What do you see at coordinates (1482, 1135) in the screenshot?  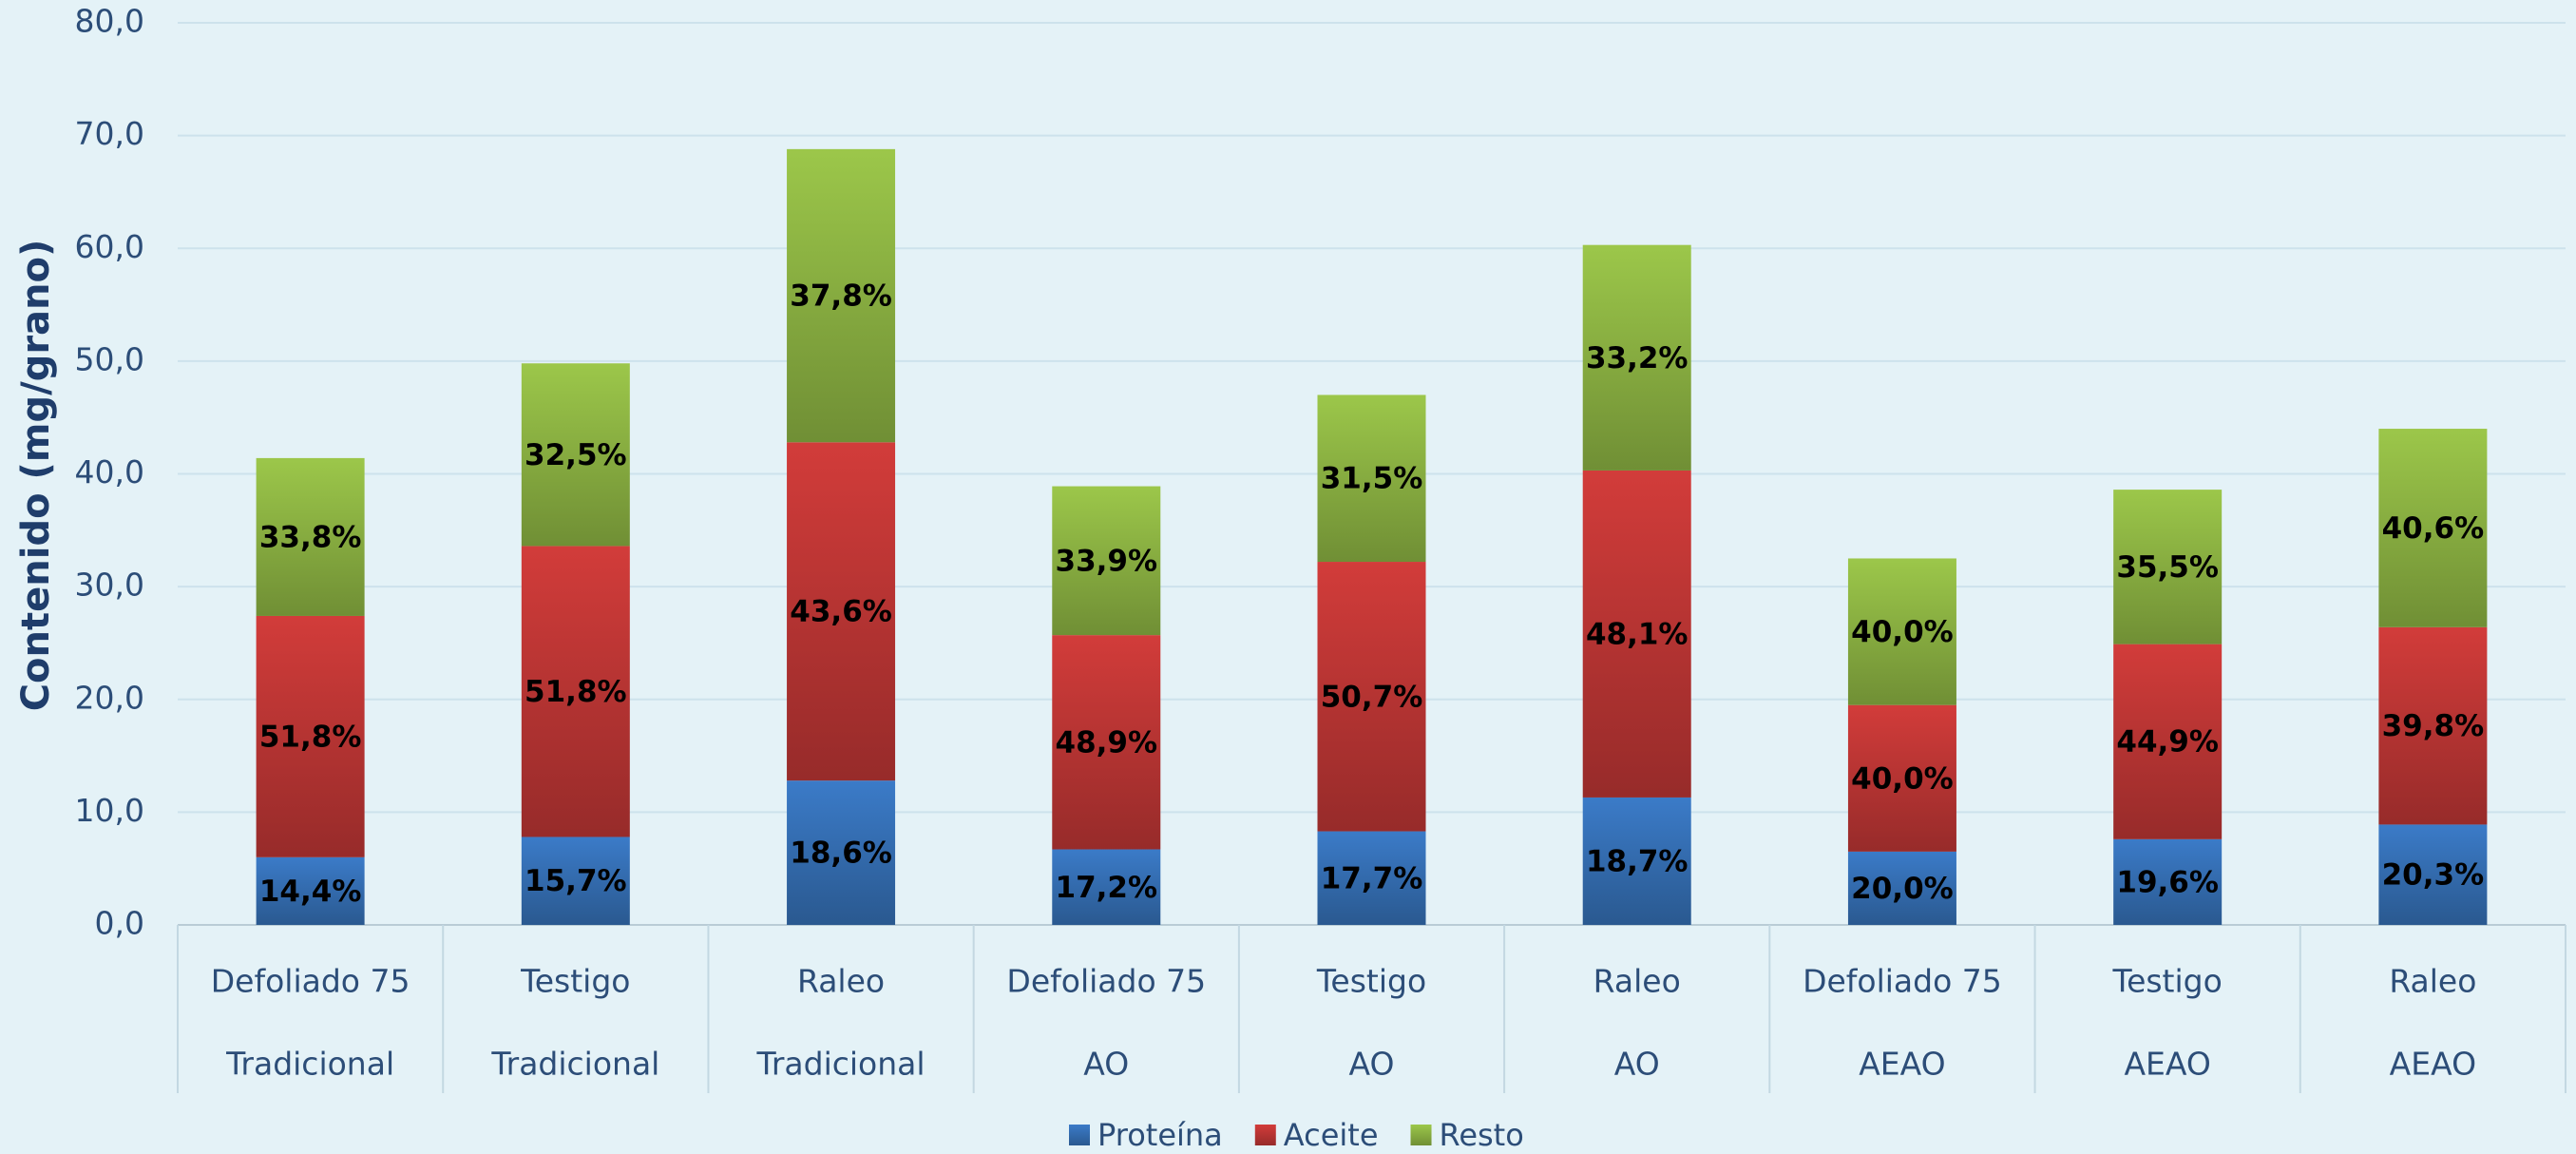 I see `legend-label: Resto` at bounding box center [1482, 1135].